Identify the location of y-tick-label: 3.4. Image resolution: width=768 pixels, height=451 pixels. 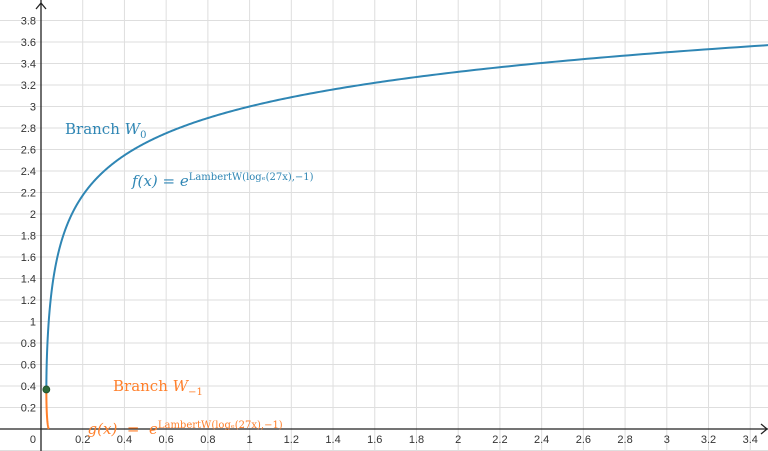
(28, 65).